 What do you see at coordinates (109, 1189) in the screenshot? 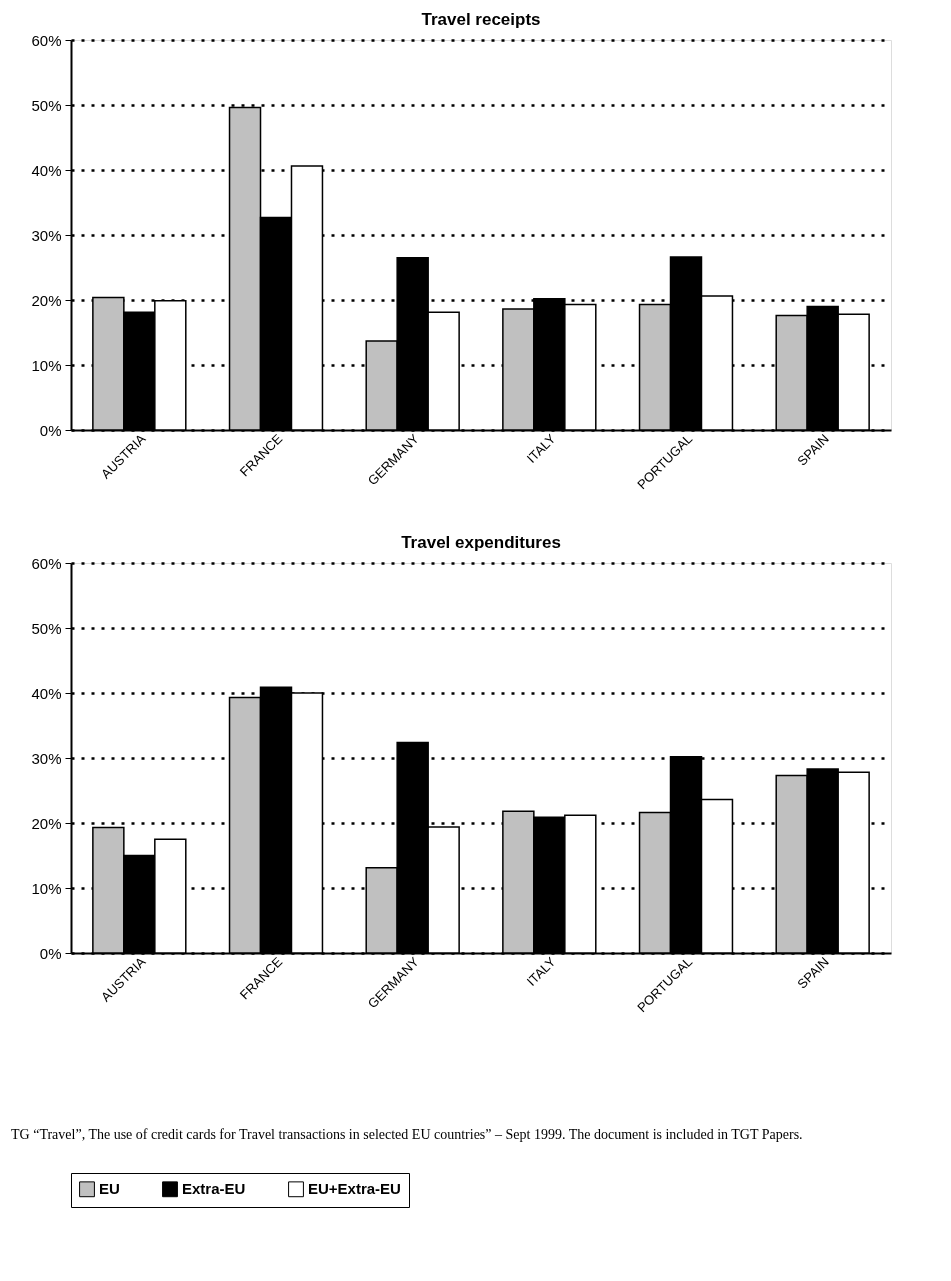
I see `legend-label: EU` at bounding box center [109, 1189].